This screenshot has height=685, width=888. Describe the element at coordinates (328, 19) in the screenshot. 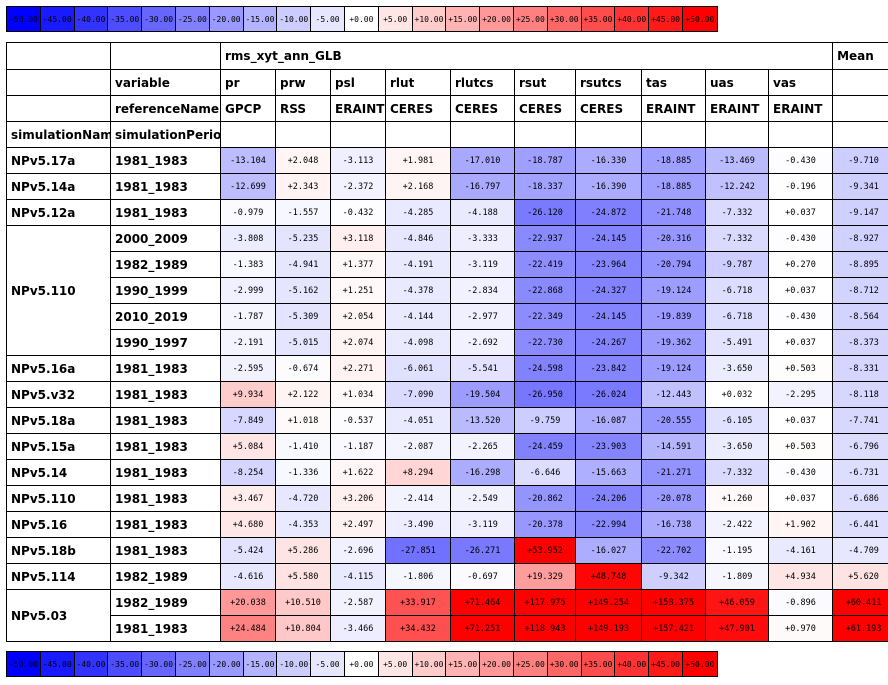

I see `colorbar-top-tick-9: -5.00` at that location.